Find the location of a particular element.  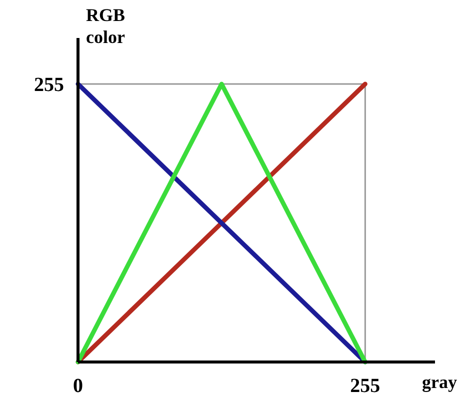

y-axis-title: RGB color is located at coordinates (106, 26).